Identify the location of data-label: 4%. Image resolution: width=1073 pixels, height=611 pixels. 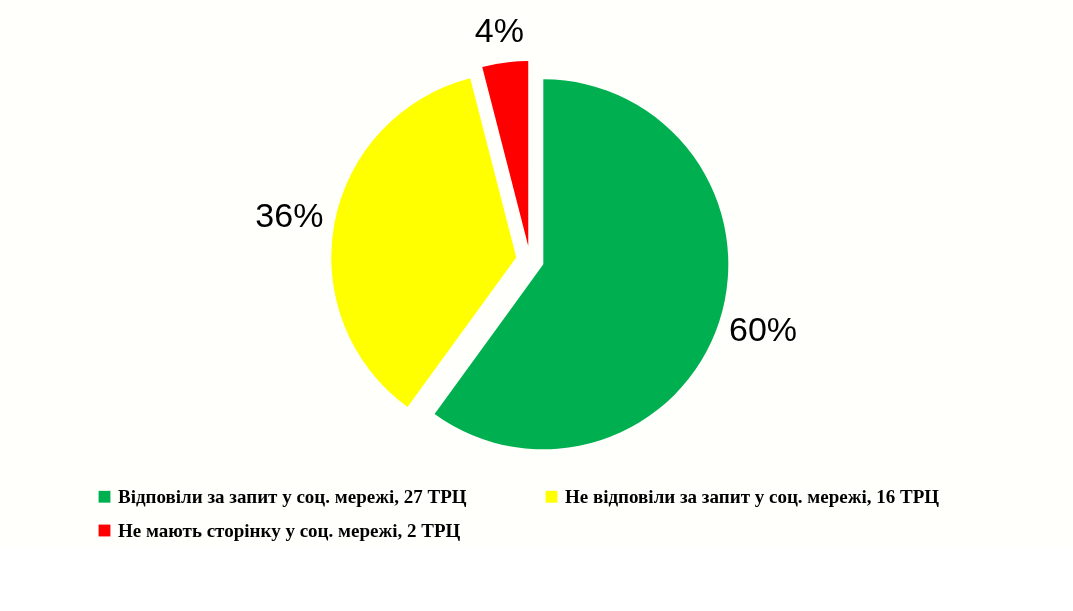
(499, 29).